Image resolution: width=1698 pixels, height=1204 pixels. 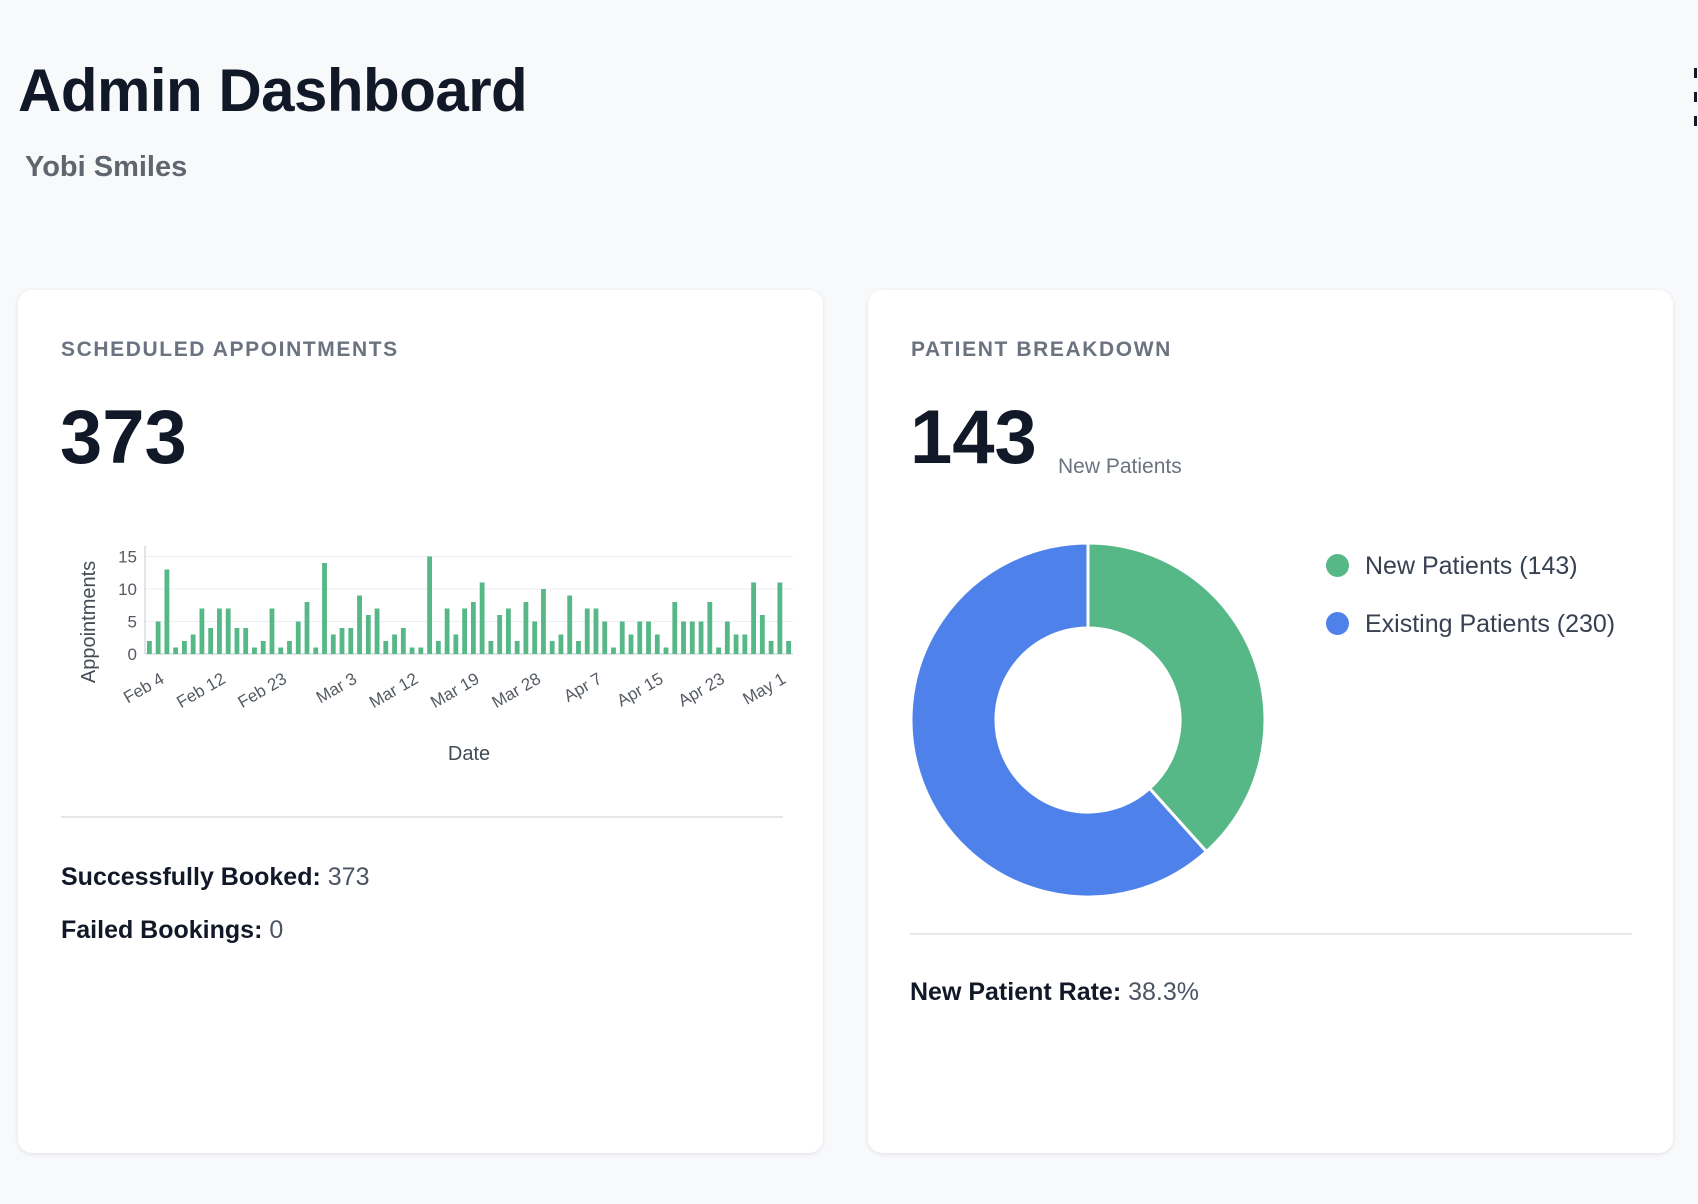 I want to click on x-tick-label: Apr 7, so click(x=583, y=687).